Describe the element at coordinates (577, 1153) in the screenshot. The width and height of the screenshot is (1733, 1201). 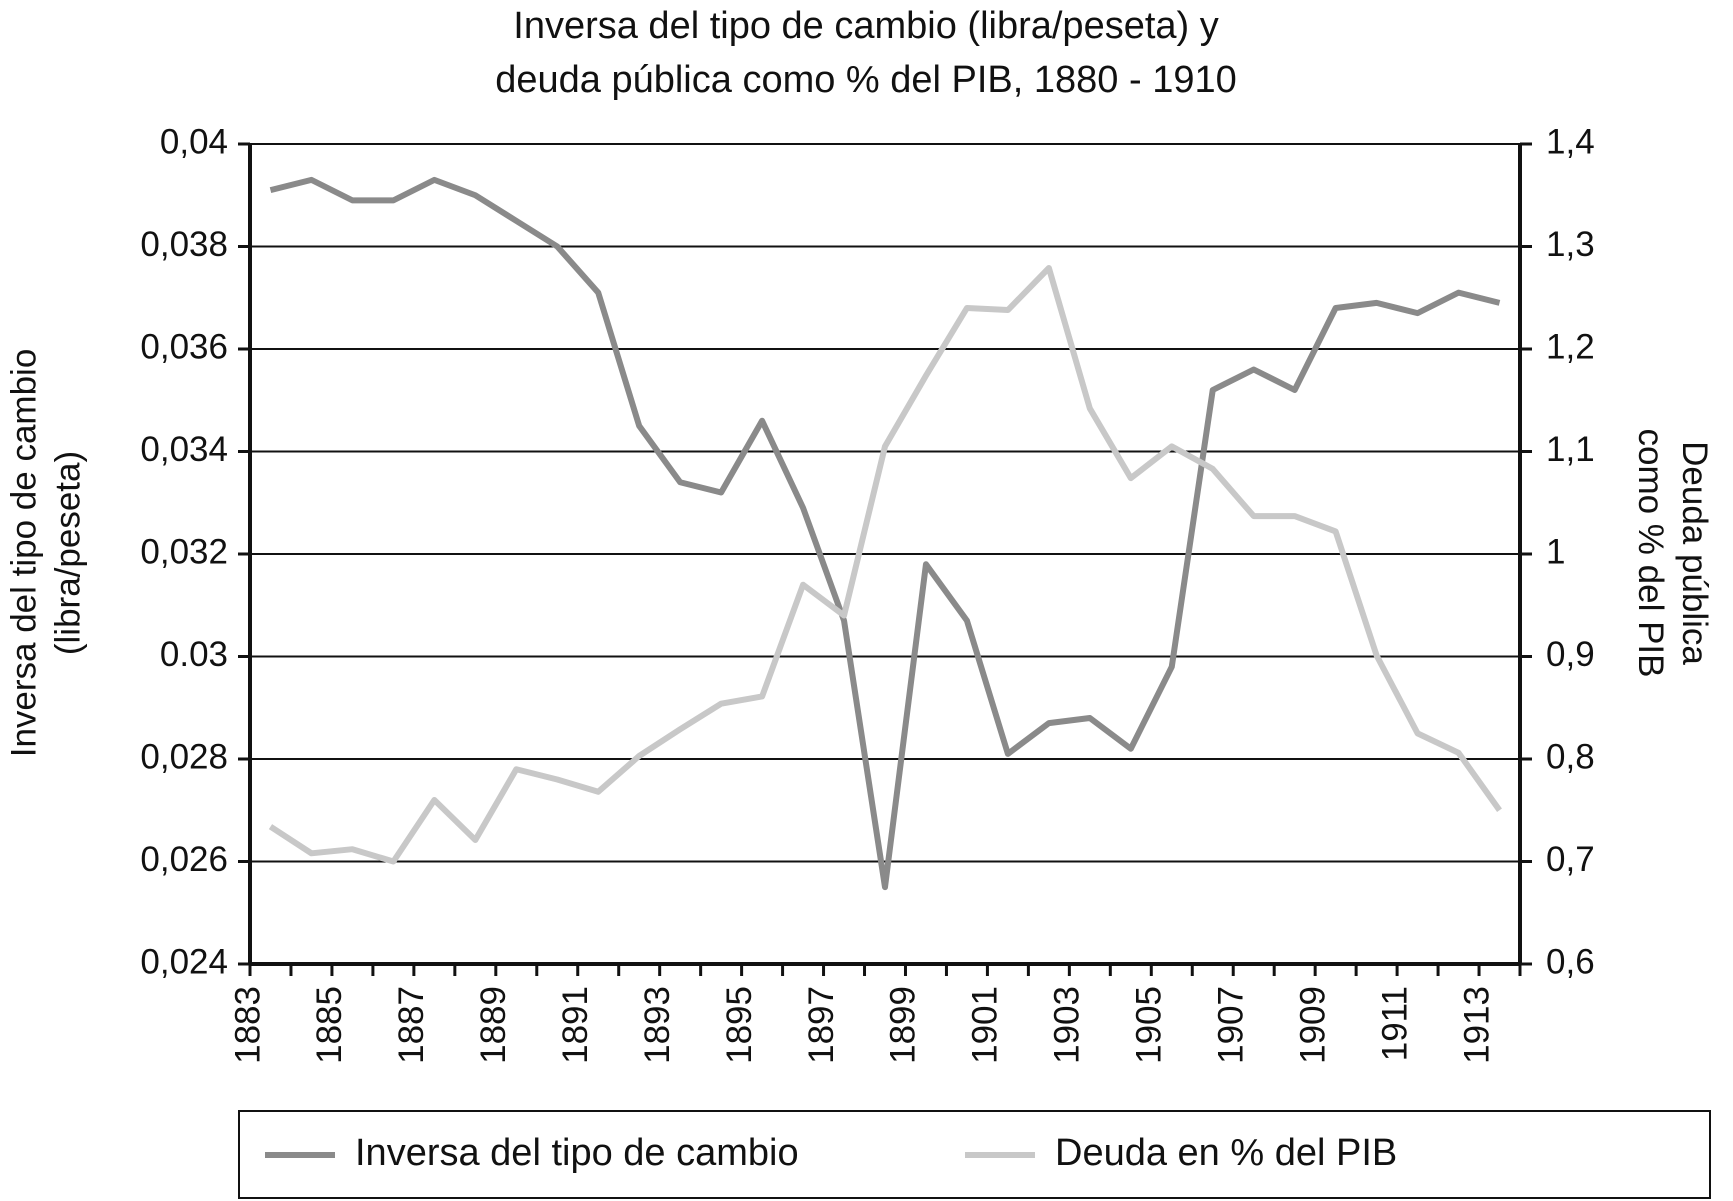
I see `legend-label: Inversa del tipo de cambio` at that location.